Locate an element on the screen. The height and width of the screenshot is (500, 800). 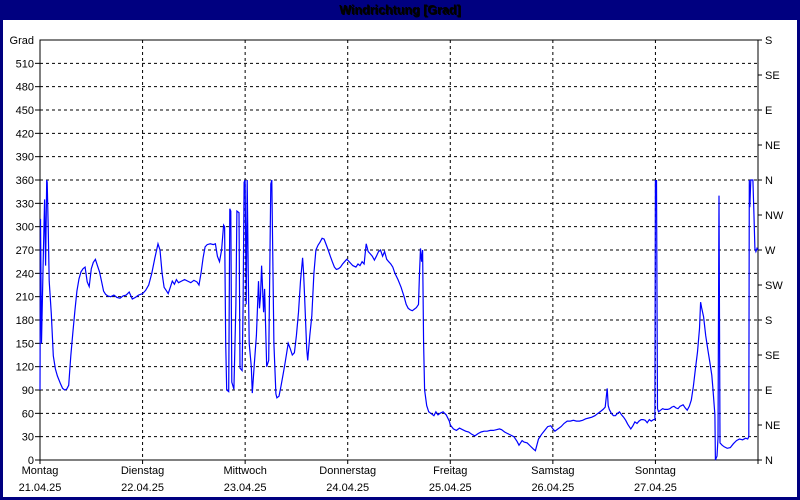
x-date-label: 26.04.25 is located at coordinates (552, 488).